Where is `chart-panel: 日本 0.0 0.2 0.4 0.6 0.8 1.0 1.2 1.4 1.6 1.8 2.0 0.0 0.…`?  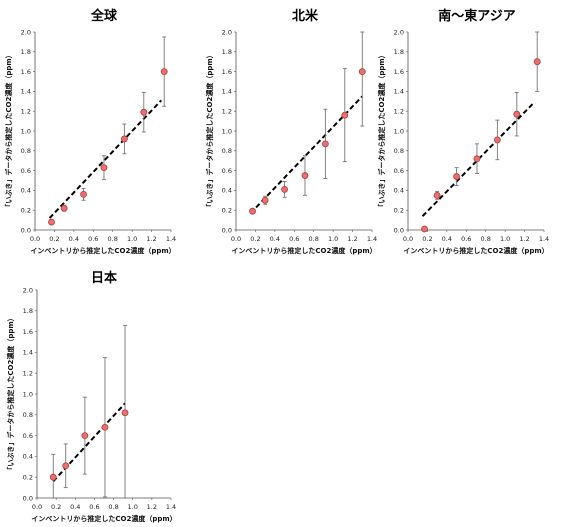
chart-panel: 日本 0.0 0.2 0.4 0.6 0.8 1.0 1.2 1.4 1.6 1.8 2.0 0.0 0.… is located at coordinates (91, 396).